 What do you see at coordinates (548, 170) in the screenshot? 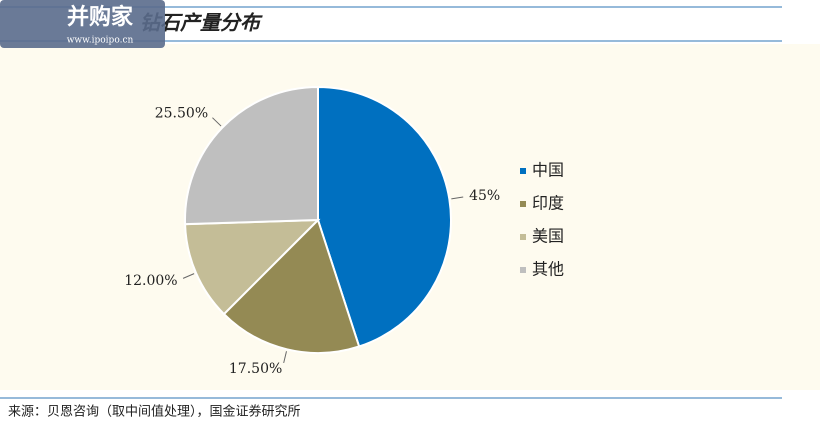
I see `legend-label: 中国` at bounding box center [548, 170].